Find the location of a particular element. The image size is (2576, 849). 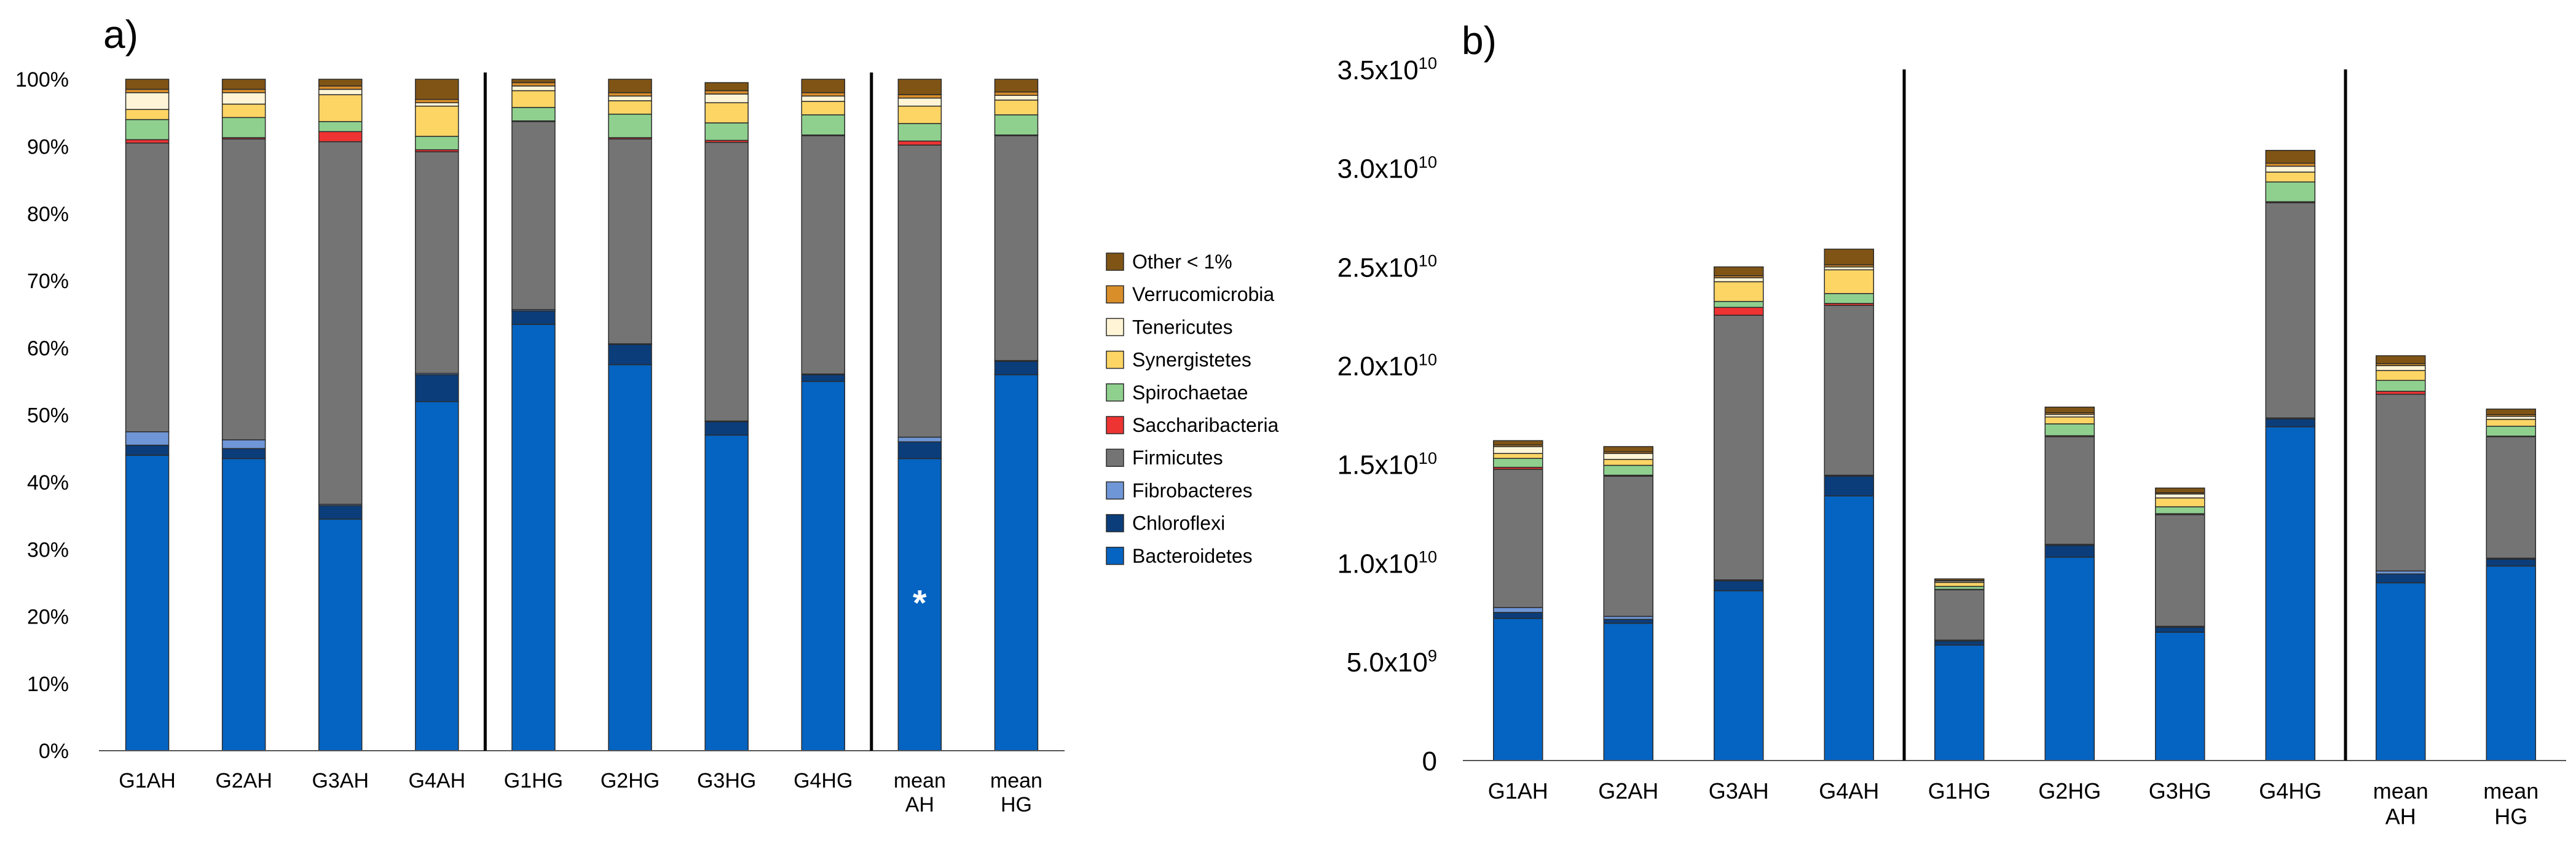

panel-a-category-label: G1AH is located at coordinates (148, 780).